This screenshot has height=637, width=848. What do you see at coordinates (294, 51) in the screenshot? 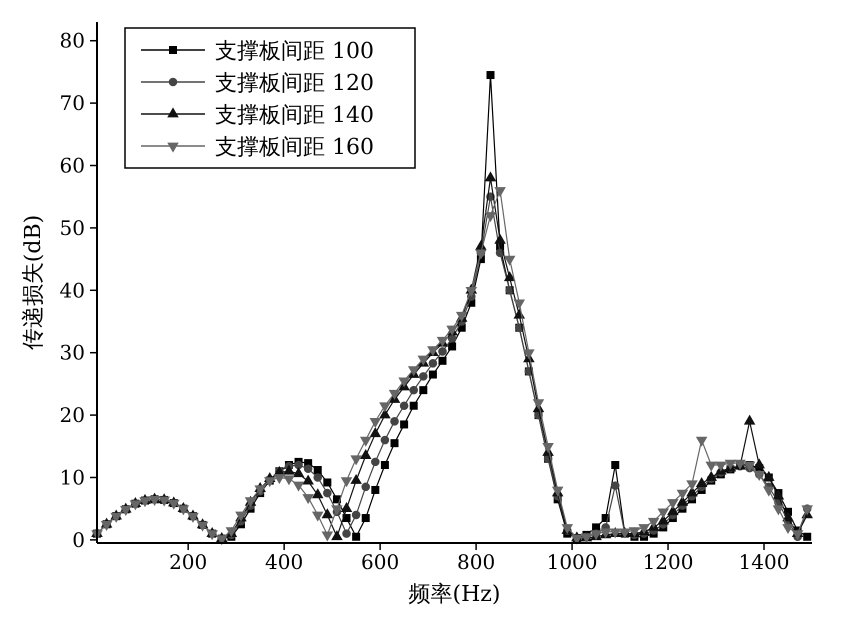
I see `legend-label: 支撑板间距 100` at bounding box center [294, 51].